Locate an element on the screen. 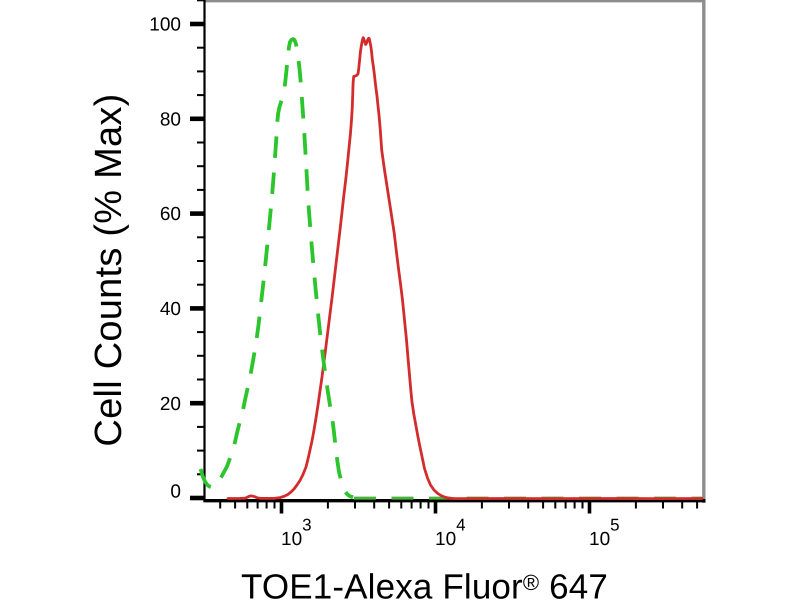 This screenshot has width=800, height=600. svg-text: 60 is located at coordinates (170, 214).